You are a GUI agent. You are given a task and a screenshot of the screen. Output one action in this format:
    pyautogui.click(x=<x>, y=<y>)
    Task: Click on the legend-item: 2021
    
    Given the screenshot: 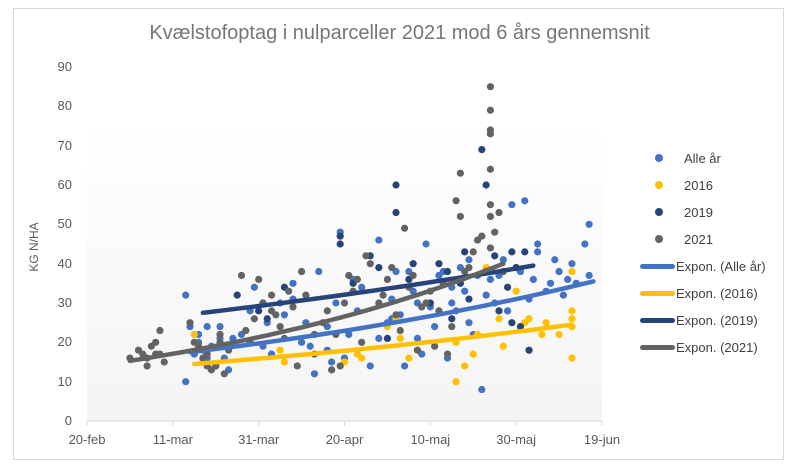 What is the action you would take?
    pyautogui.click(x=676, y=239)
    